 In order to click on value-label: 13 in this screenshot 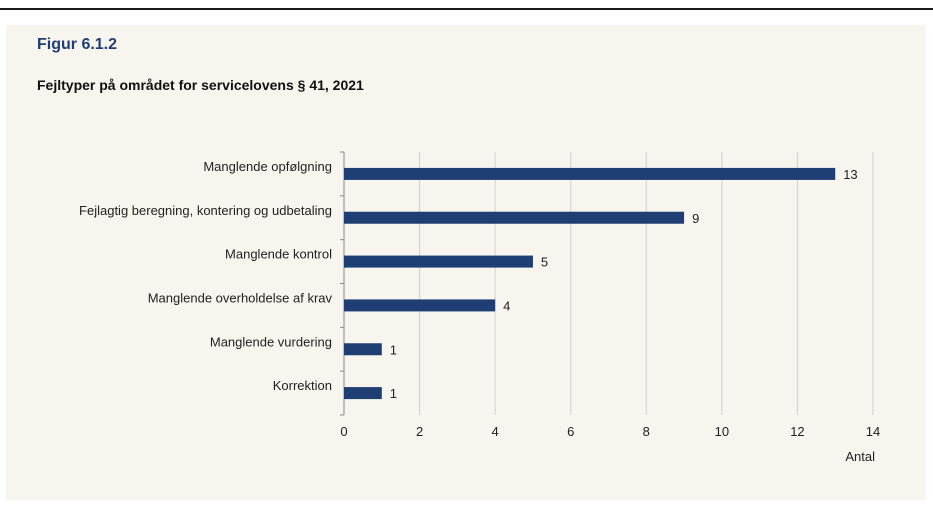, I will do `click(850, 174)`.